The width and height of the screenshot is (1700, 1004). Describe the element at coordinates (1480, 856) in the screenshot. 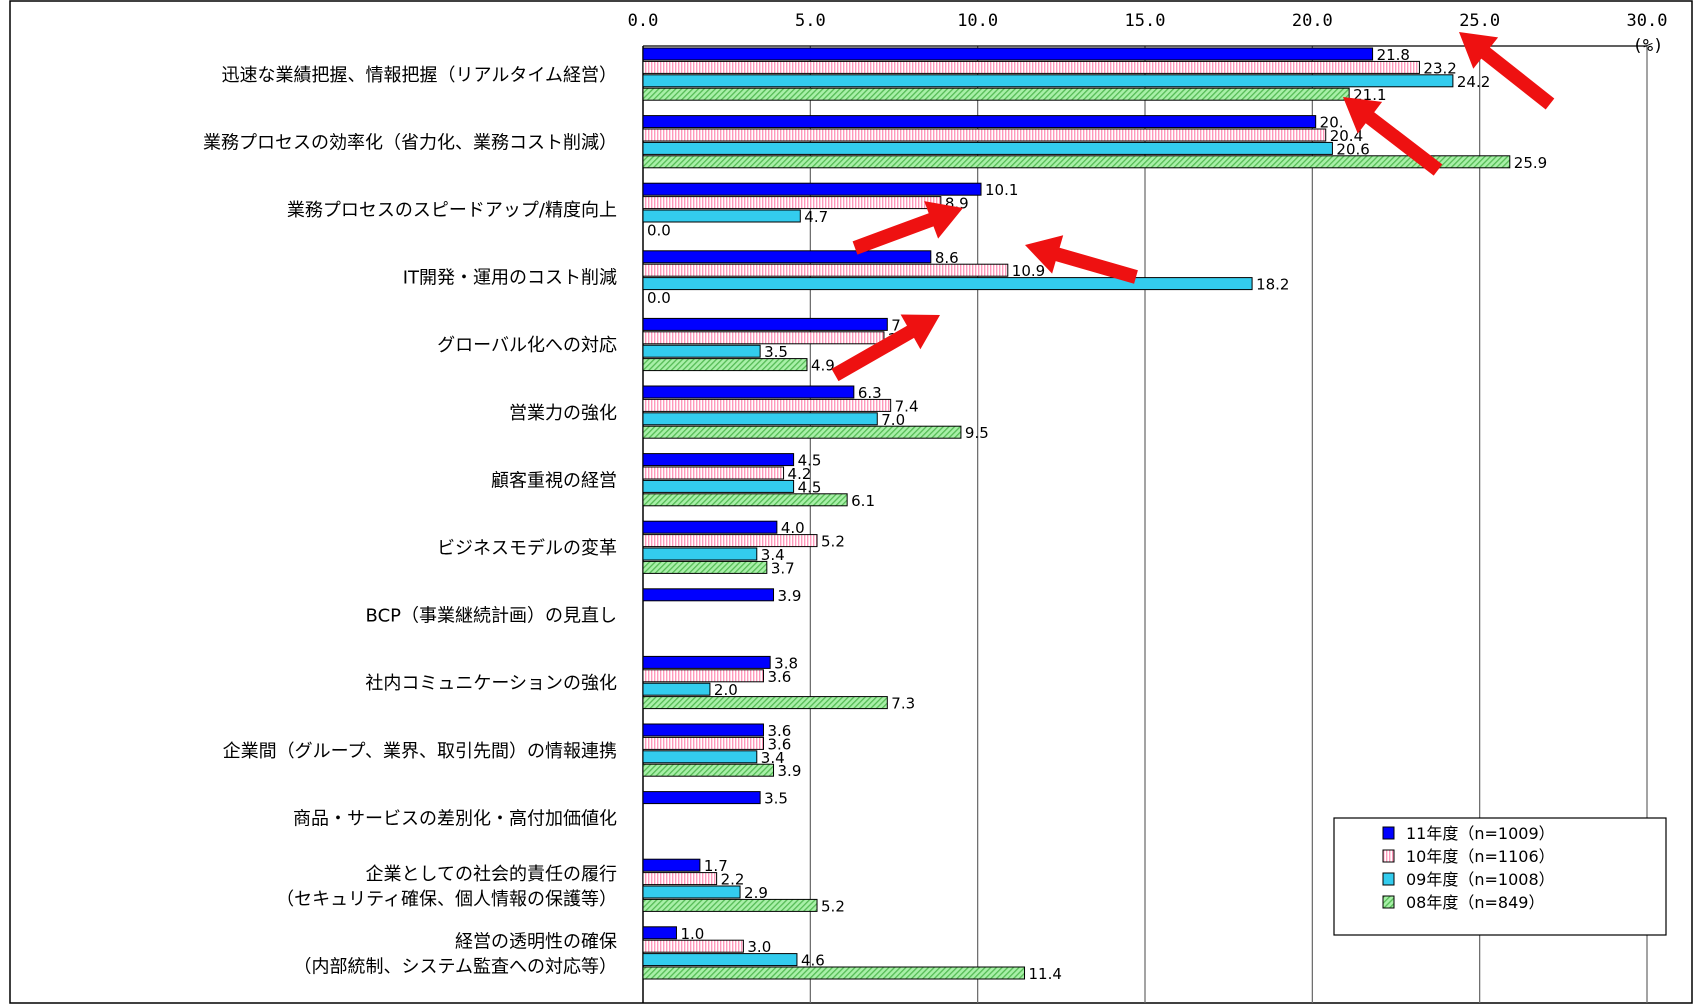

I see `legend-label: 10年度（n=1106）` at that location.